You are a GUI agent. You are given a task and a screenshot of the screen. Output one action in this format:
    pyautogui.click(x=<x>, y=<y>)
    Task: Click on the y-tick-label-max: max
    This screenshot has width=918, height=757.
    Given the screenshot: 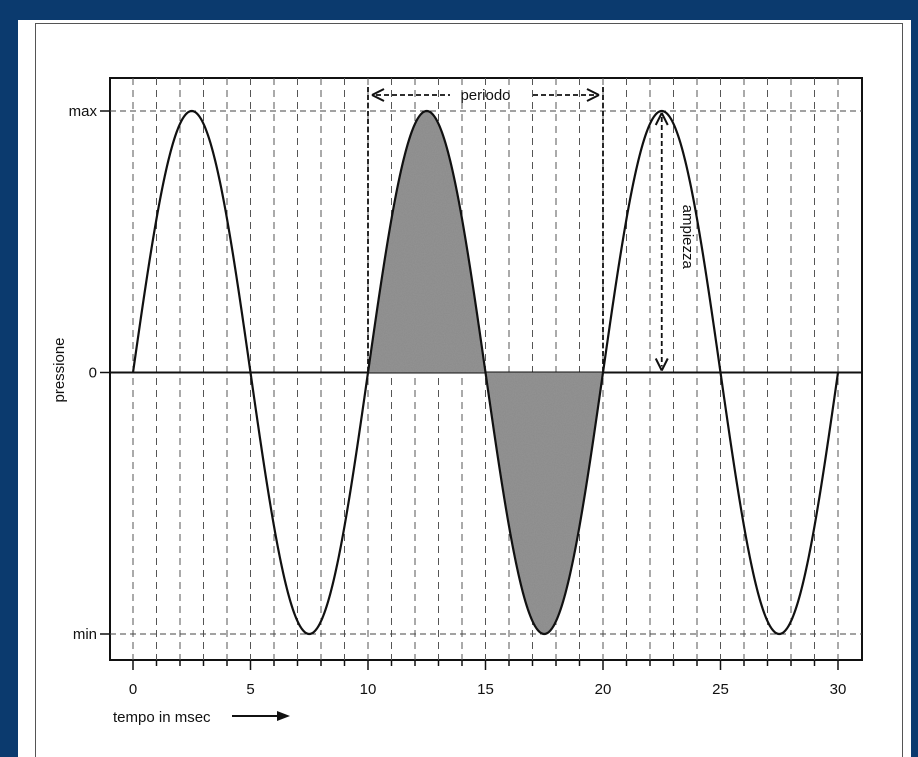 What is the action you would take?
    pyautogui.click(x=83, y=111)
    